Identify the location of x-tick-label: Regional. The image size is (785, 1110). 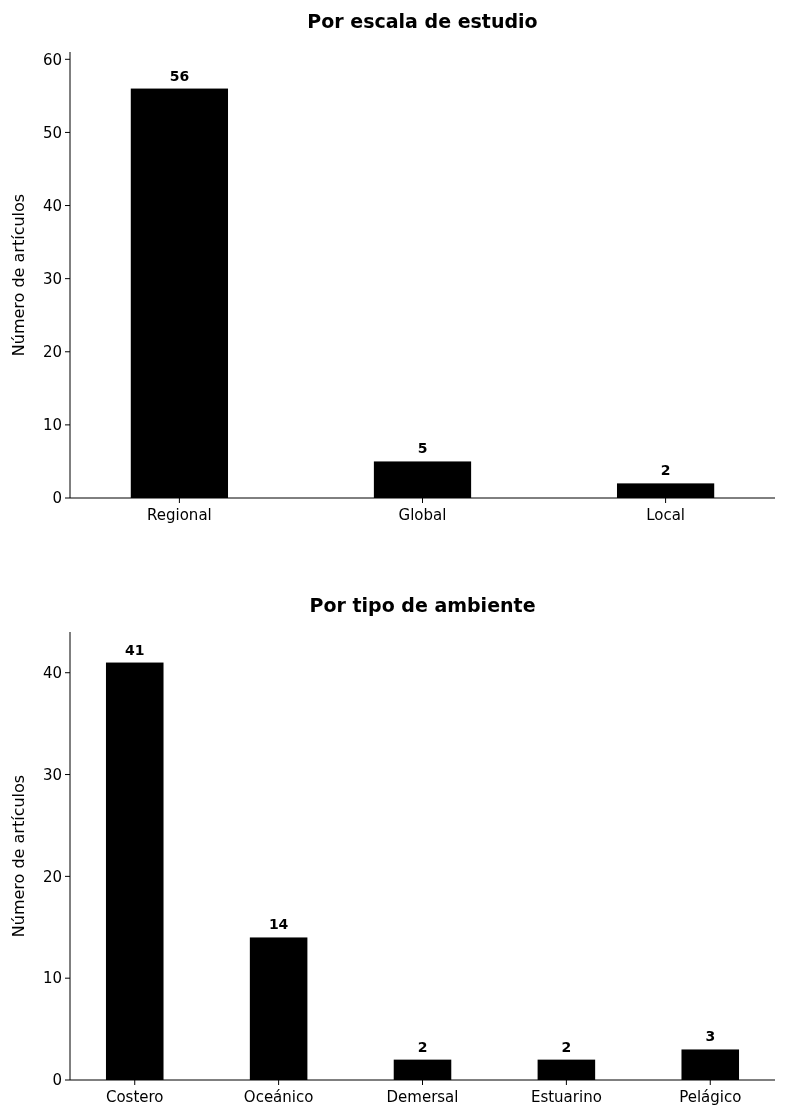
(179, 515).